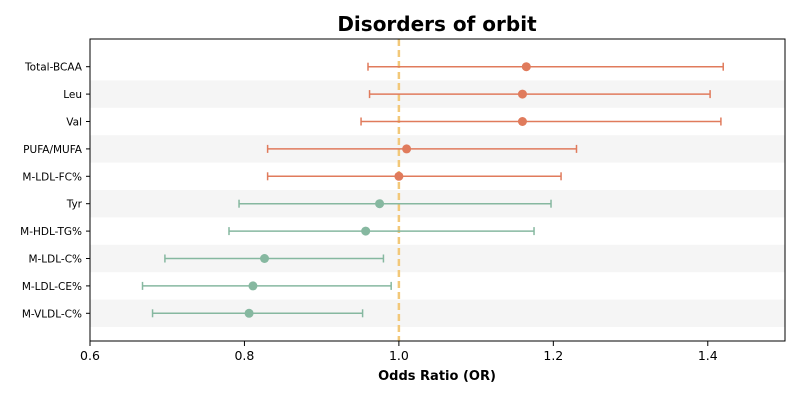 This screenshot has width=800, height=400. Describe the element at coordinates (52, 287) in the screenshot. I see `y-tick-label: M-LDL-CE%` at that location.